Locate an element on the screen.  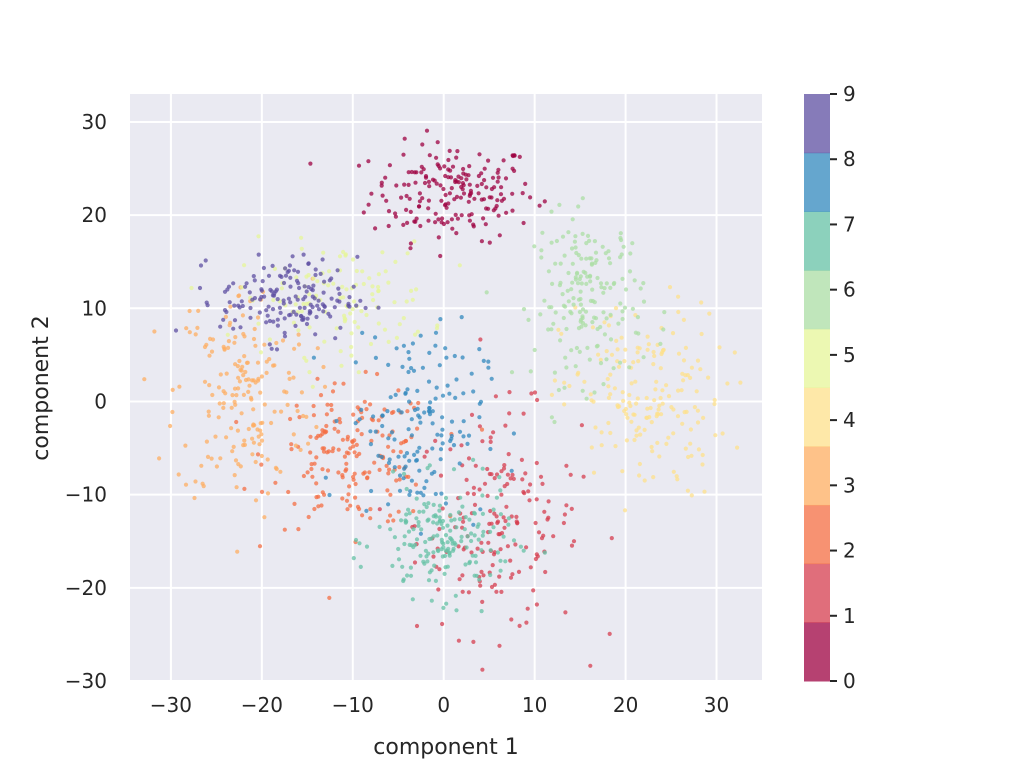
y-tick-label: 30 is located at coordinates (94, 122).